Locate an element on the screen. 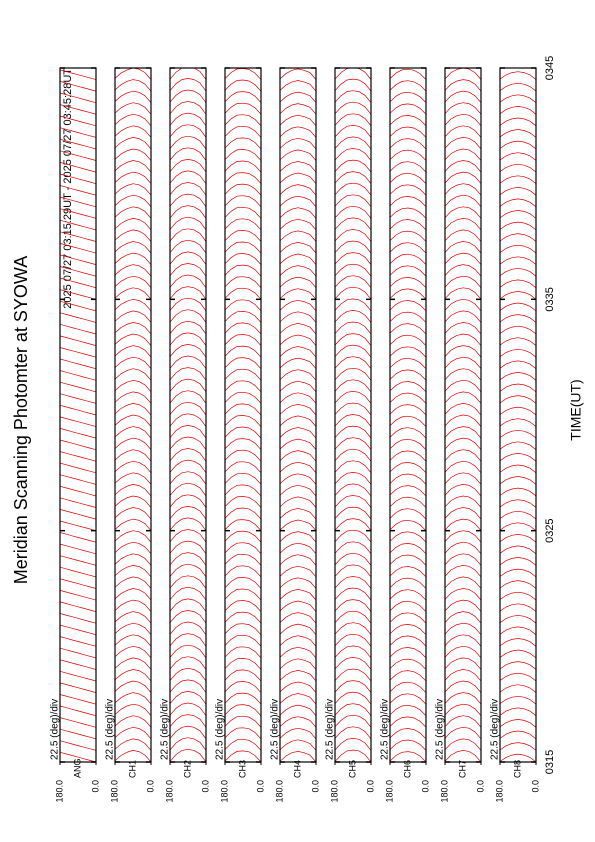 Image resolution: width=595 pixels, height=842 pixels. scale-label: 22.5 (deg)/div is located at coordinates (275, 729).